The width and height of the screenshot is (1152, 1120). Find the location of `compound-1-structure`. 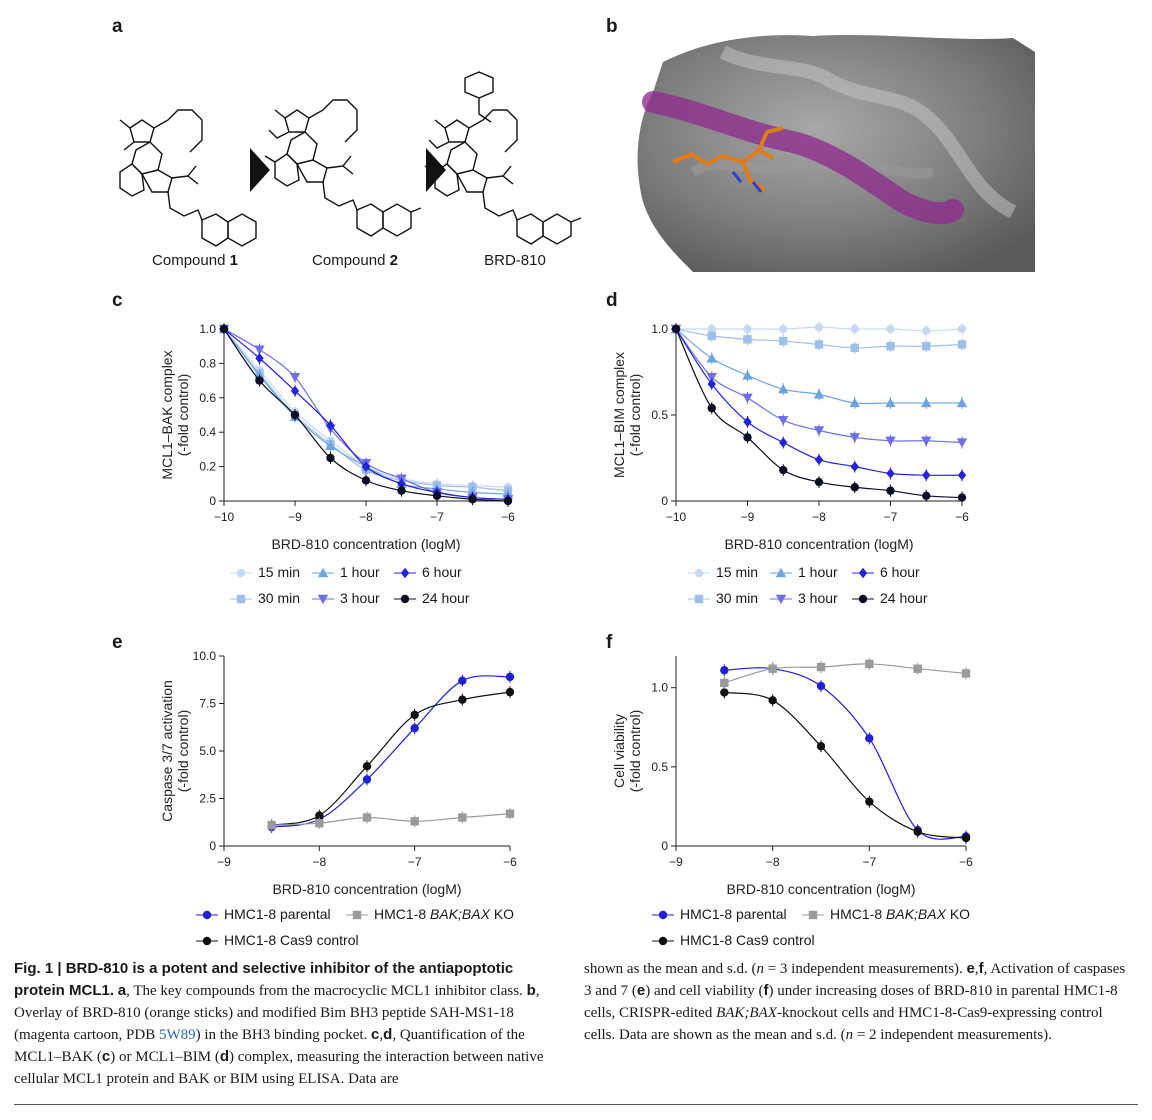

compound-1-structure is located at coordinates (188, 178).